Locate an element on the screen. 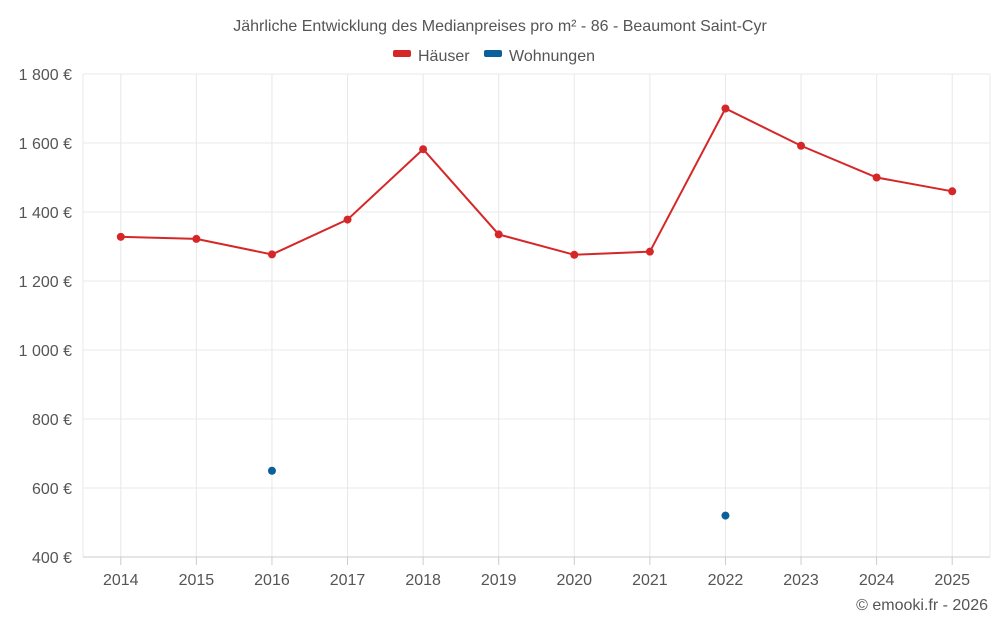 This screenshot has width=1000, height=625. x-tick-label: 2016 is located at coordinates (272, 580).